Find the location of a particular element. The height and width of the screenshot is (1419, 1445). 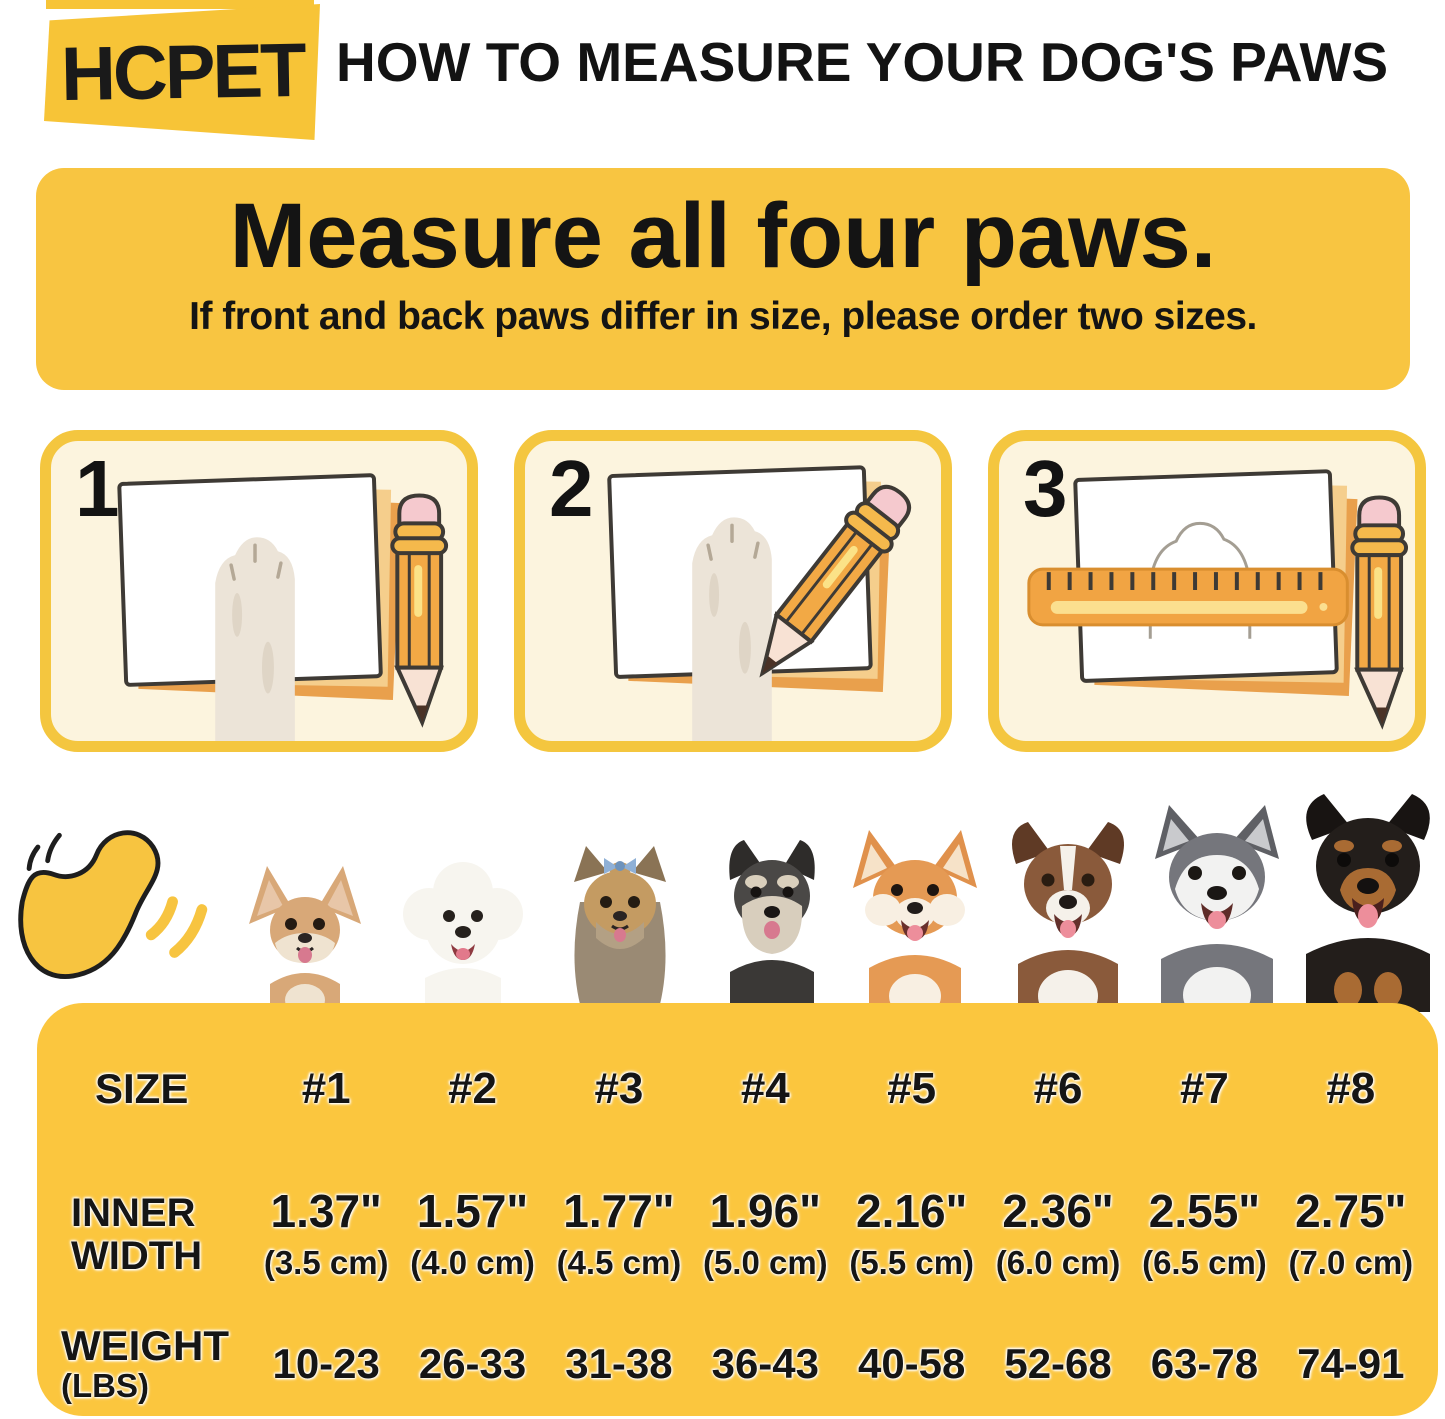

size-value: #6 is located at coordinates (1058, 1088).